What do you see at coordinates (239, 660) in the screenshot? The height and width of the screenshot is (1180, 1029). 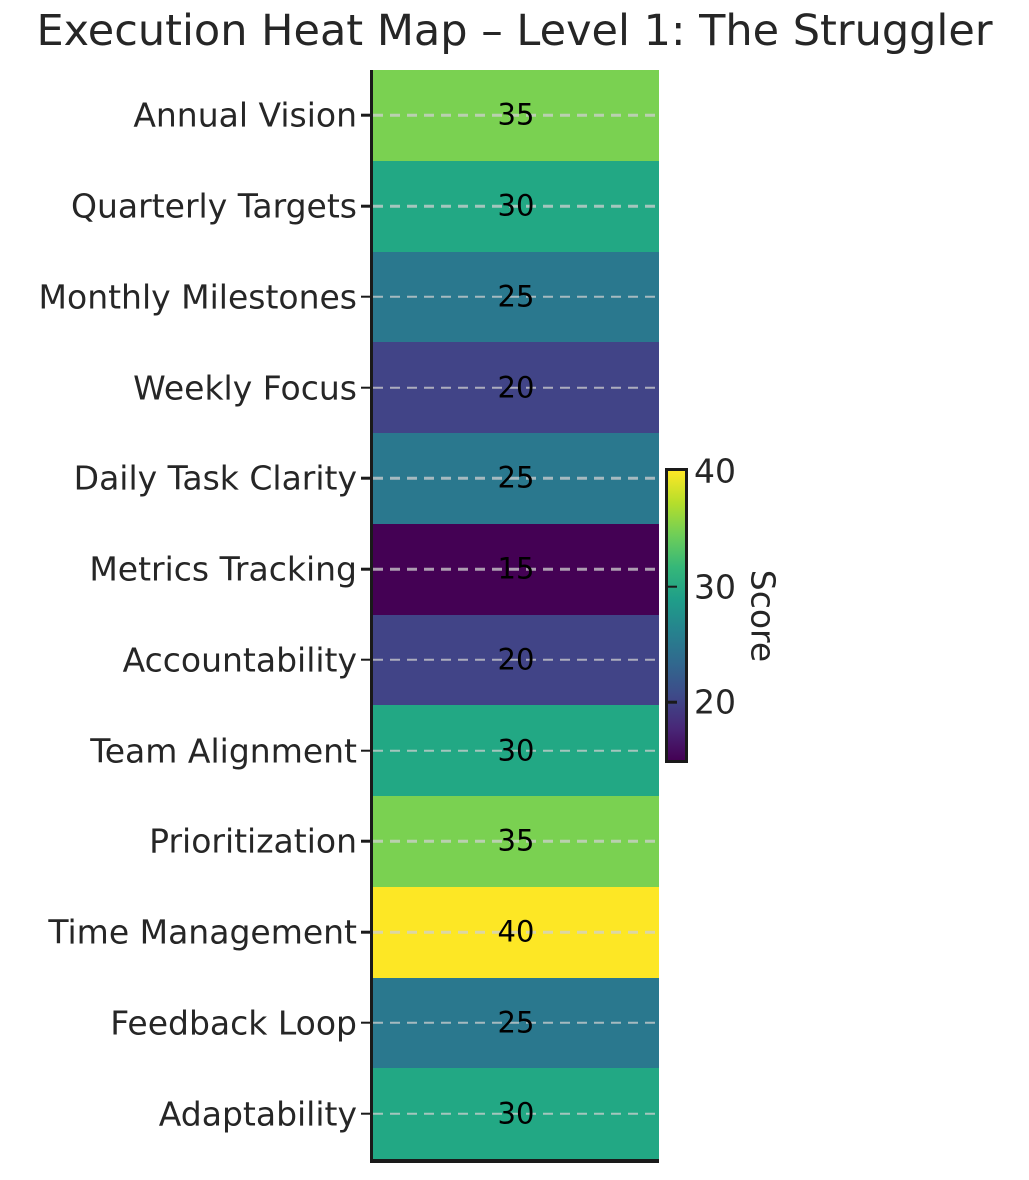 I see `category-label: Accountability` at bounding box center [239, 660].